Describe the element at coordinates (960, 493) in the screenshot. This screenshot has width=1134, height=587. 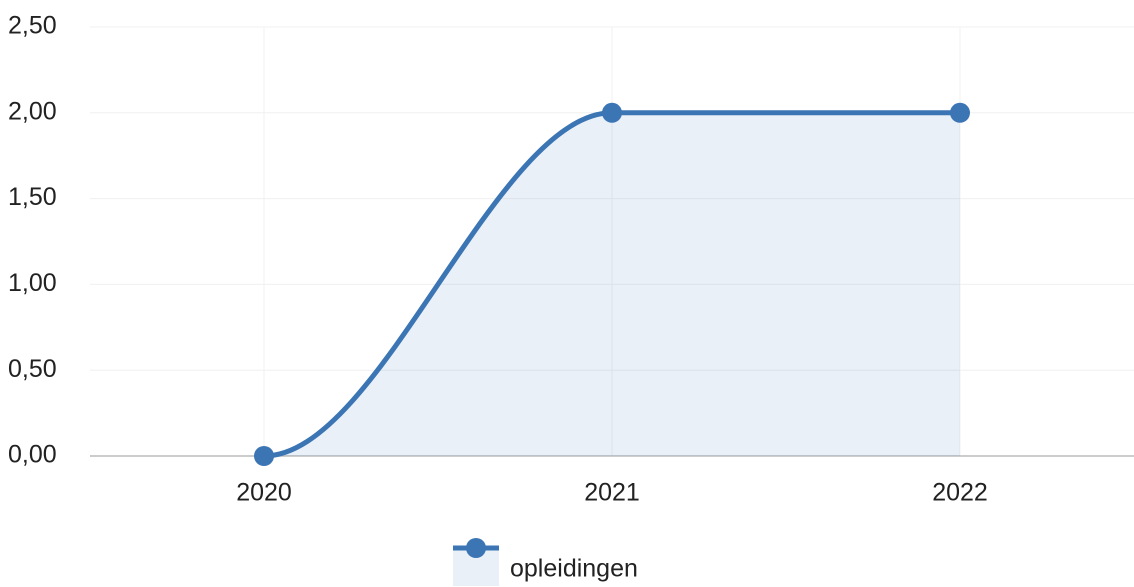
I see `x-tick-label: 2022` at that location.